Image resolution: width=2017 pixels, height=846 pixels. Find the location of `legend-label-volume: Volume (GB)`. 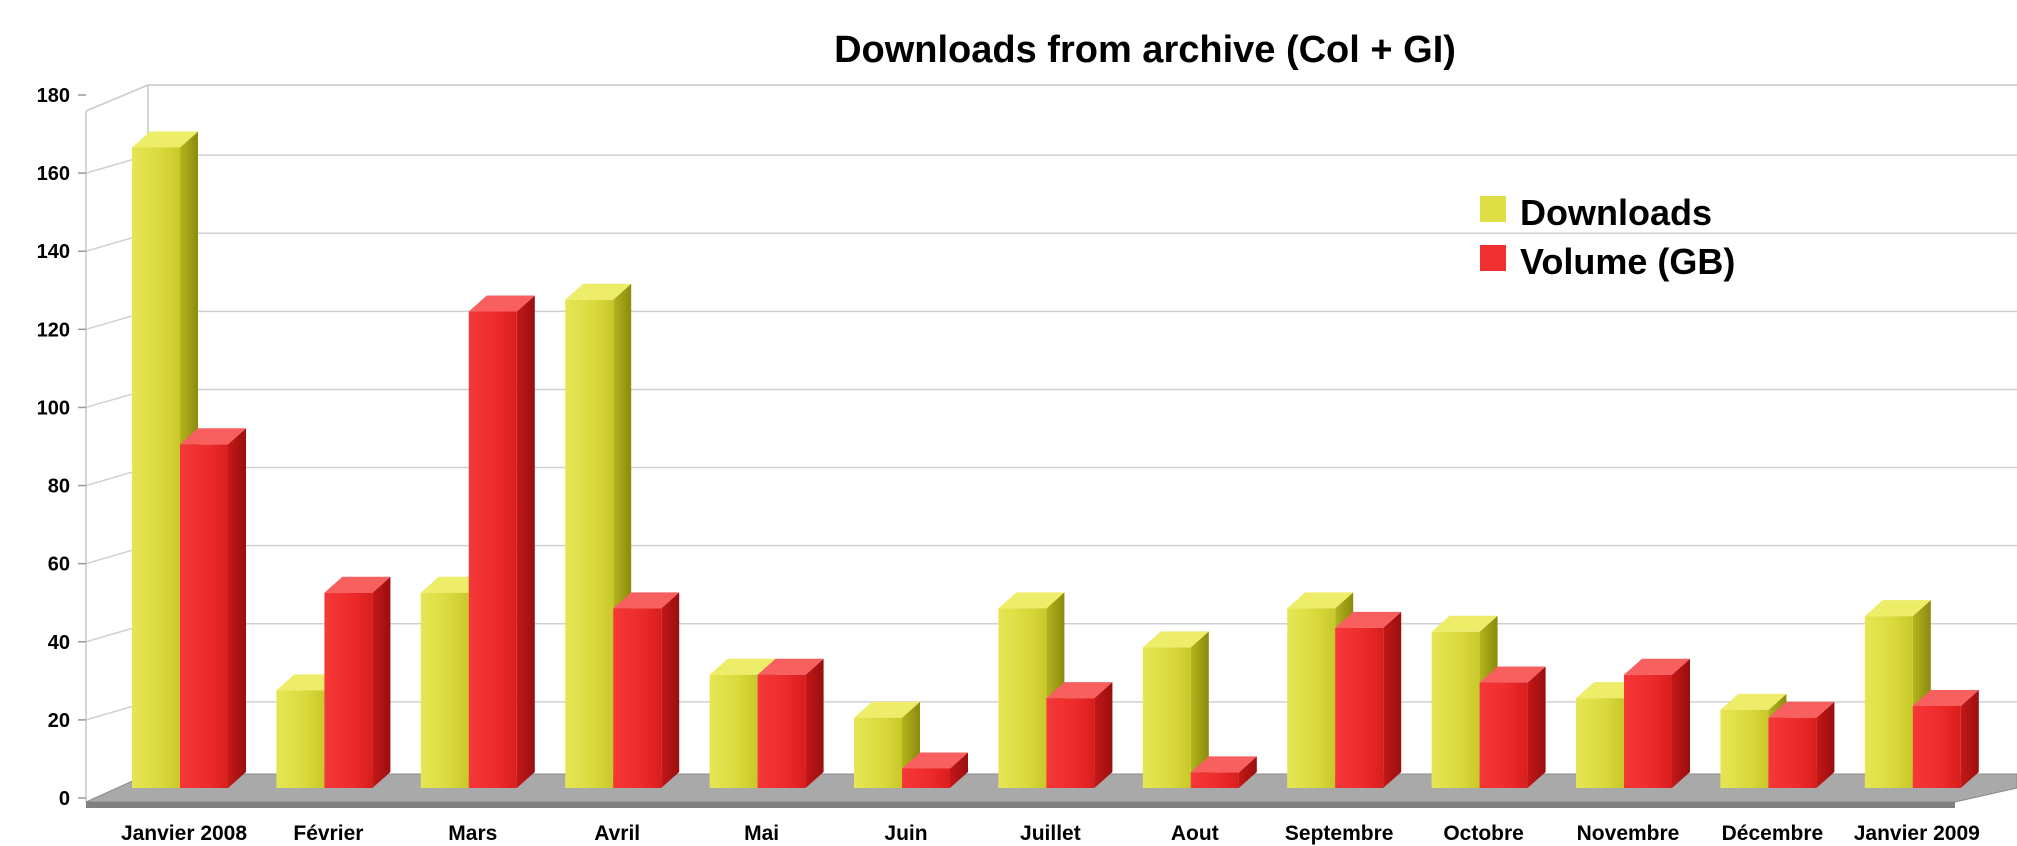

legend-label-volume: Volume (GB) is located at coordinates (1627, 261).